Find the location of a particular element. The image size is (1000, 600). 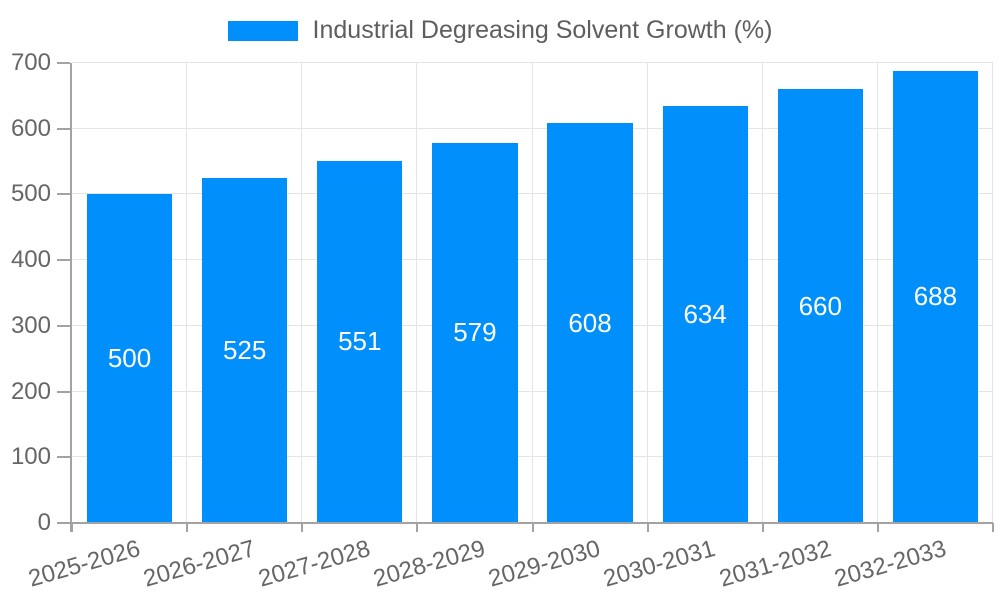

chart-legend: Industrial Degreasing Solvent Growth (%) is located at coordinates (500, 30).